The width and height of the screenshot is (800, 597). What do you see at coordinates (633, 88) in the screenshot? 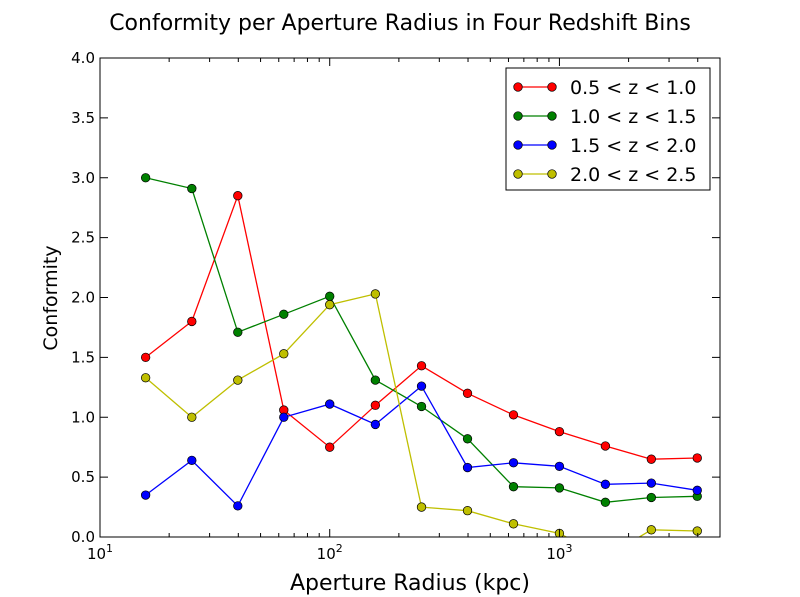
I see `legend-label: 0.5 < z < 1.0` at bounding box center [633, 88].